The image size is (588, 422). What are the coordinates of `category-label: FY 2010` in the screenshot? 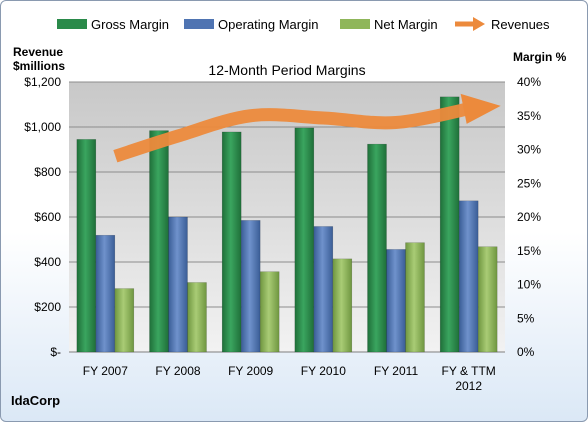 It's located at (323, 371).